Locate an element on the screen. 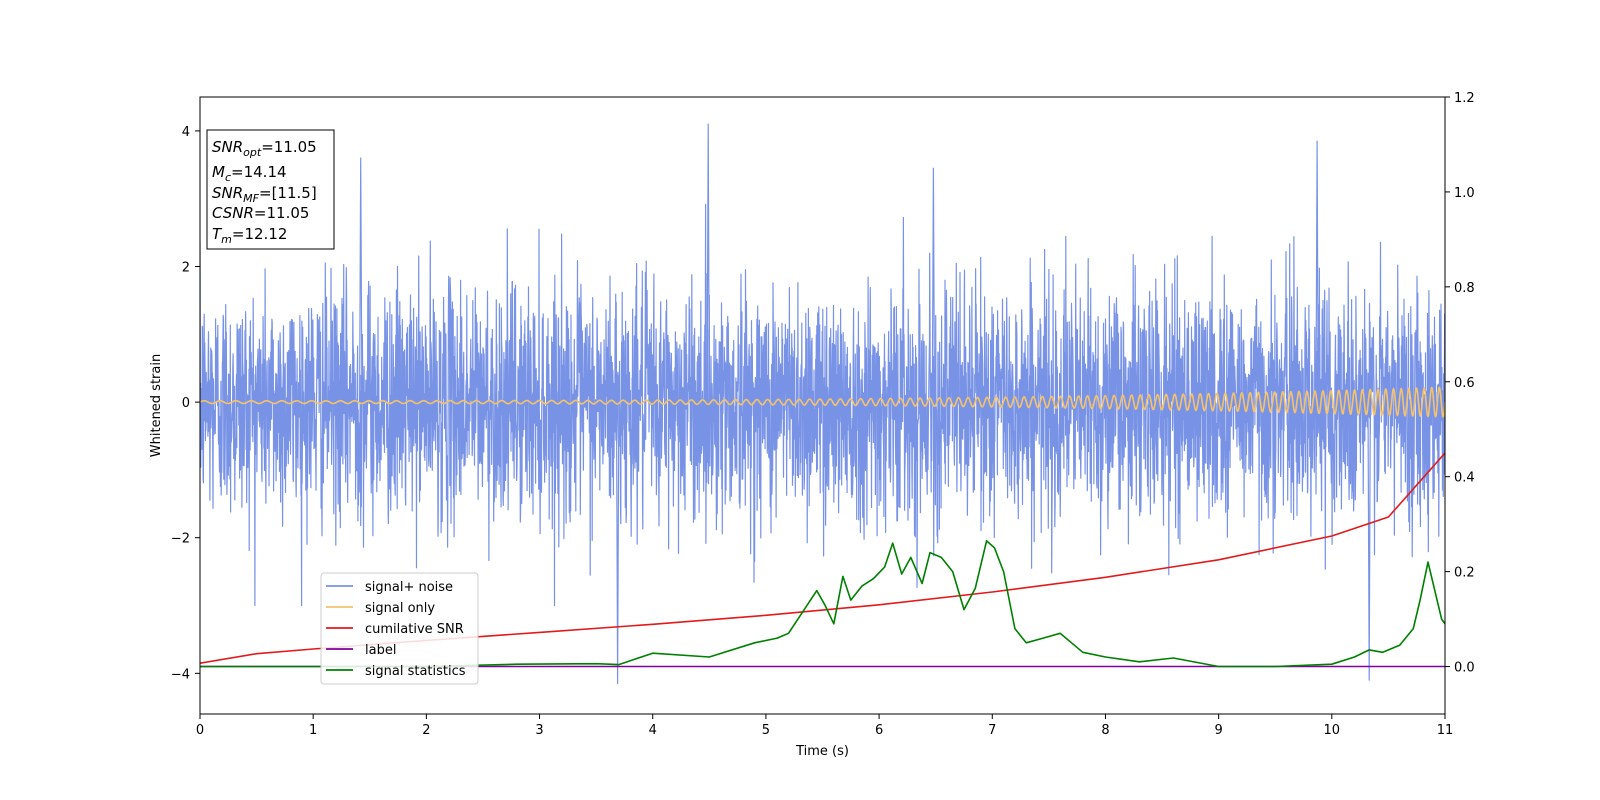 This screenshot has height=800, width=1600. legend-label: signal+ noise is located at coordinates (409, 587).